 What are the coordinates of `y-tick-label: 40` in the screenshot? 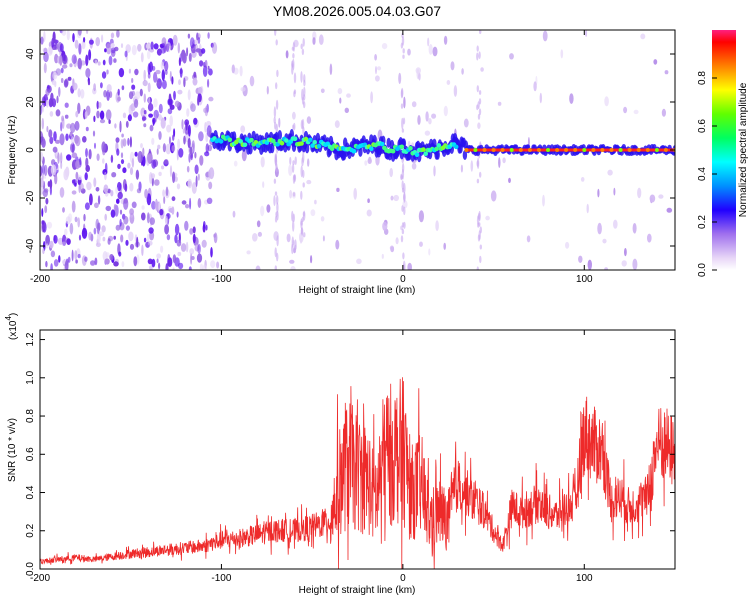 It's located at (30, 54).